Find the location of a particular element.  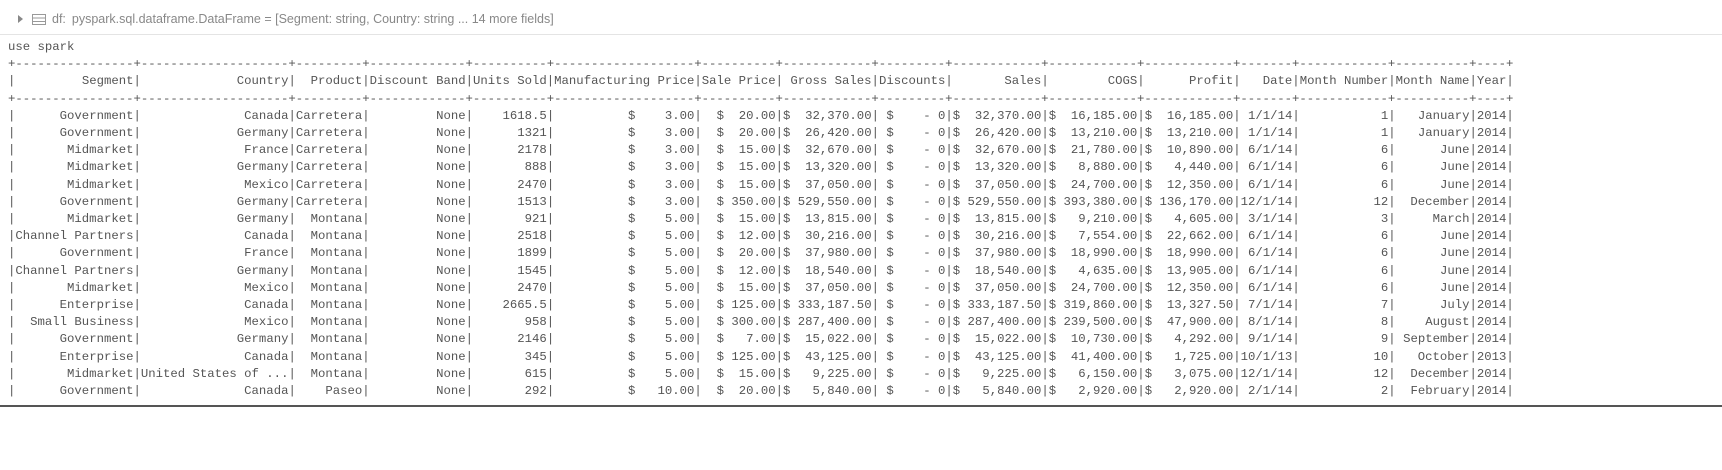

table-cell: $ 30,216.00 is located at coordinates (997, 236).